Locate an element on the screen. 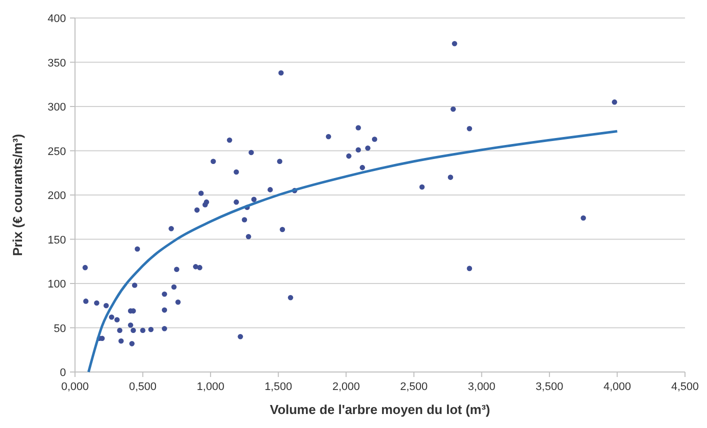 The width and height of the screenshot is (707, 428). x-tick-label: 1,500 is located at coordinates (278, 387).